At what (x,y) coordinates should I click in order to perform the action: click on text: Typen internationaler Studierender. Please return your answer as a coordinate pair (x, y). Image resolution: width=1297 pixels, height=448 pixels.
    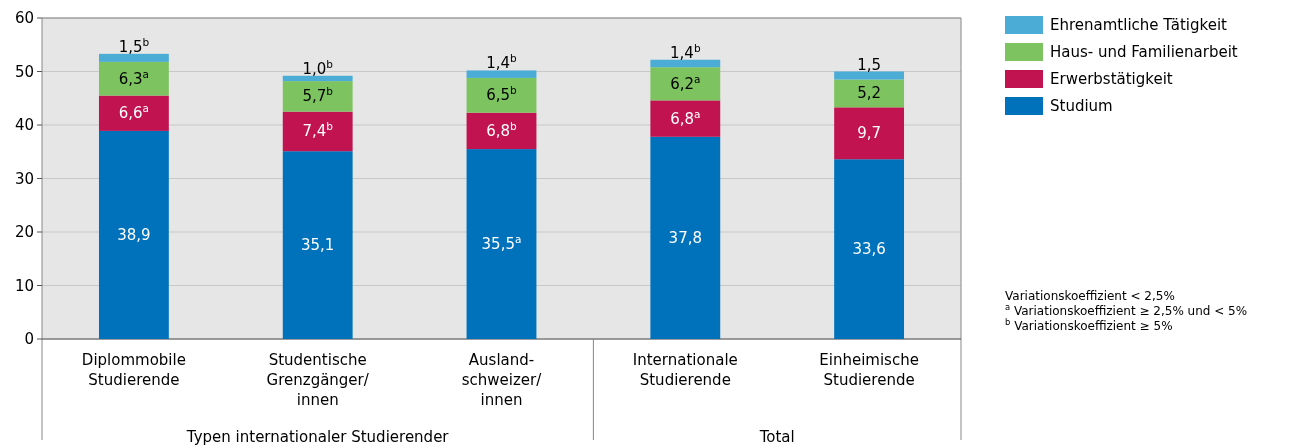
    Looking at the image, I should click on (317, 437).